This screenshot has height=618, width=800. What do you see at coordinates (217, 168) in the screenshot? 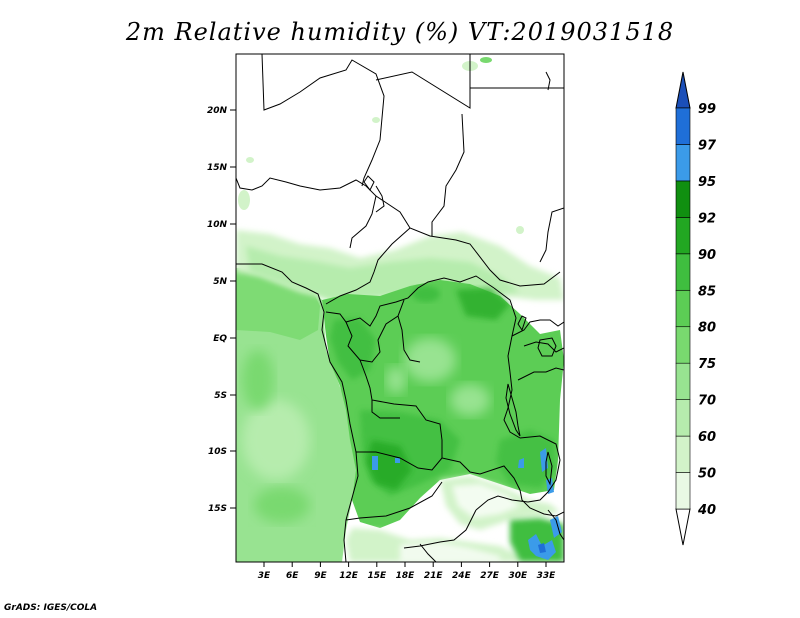
I see `lat-tick-label: 15N` at bounding box center [217, 168].